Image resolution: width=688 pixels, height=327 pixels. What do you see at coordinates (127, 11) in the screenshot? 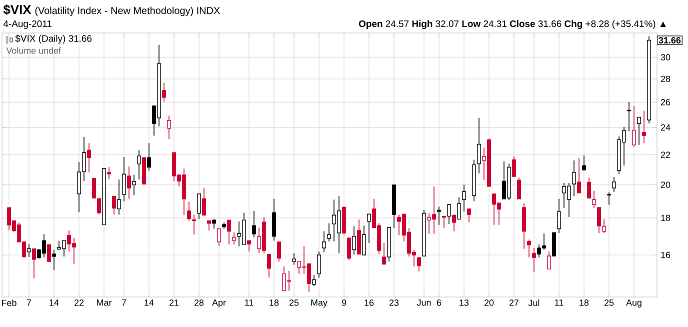
I see `chart-subtitle: (Volatility Index - New Methodology) INDX` at bounding box center [127, 11].